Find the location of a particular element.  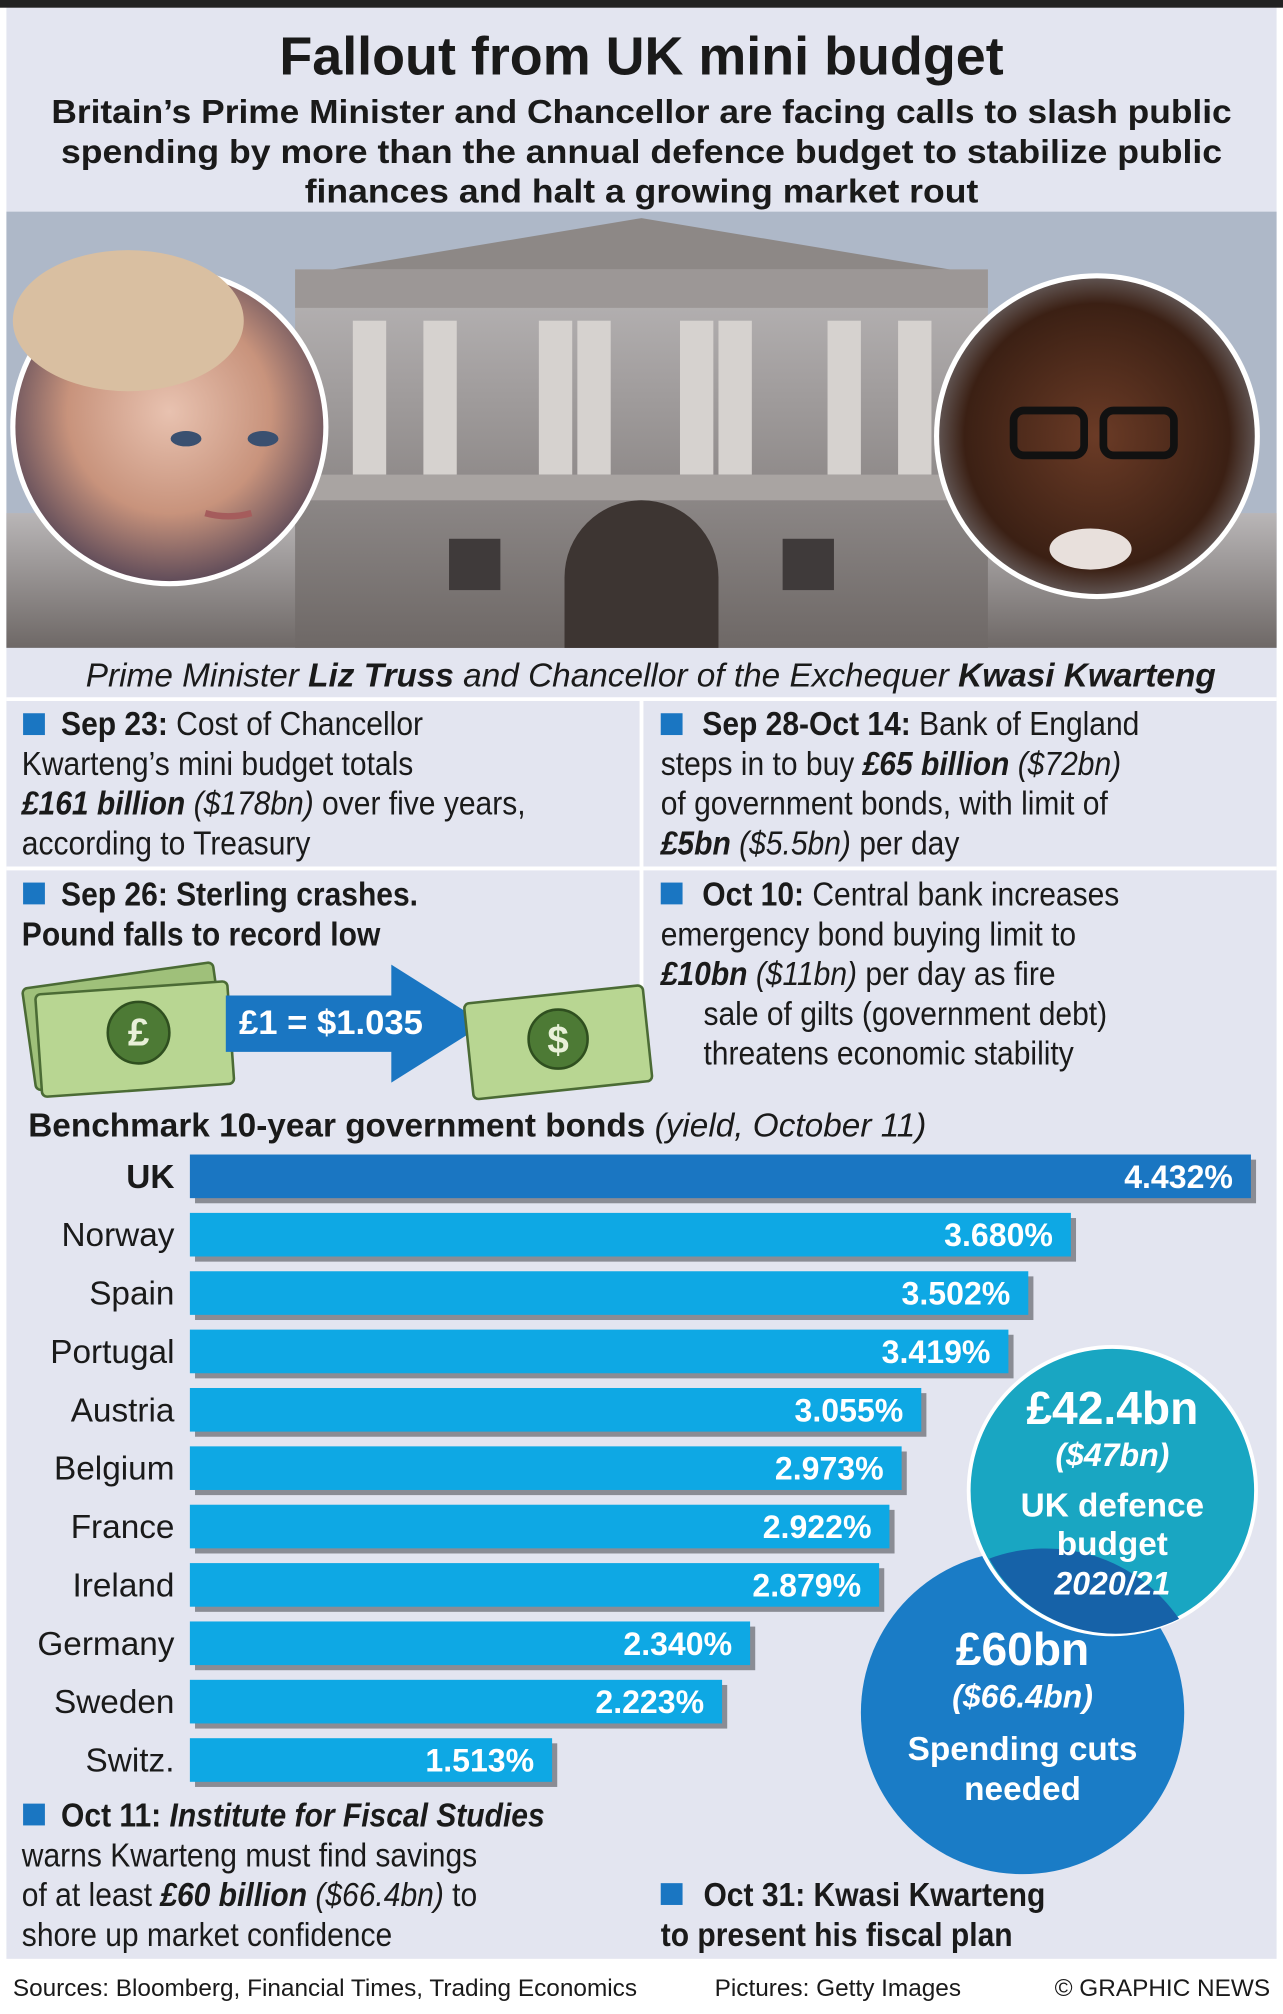

text: Bank of England is located at coordinates (1025, 724).